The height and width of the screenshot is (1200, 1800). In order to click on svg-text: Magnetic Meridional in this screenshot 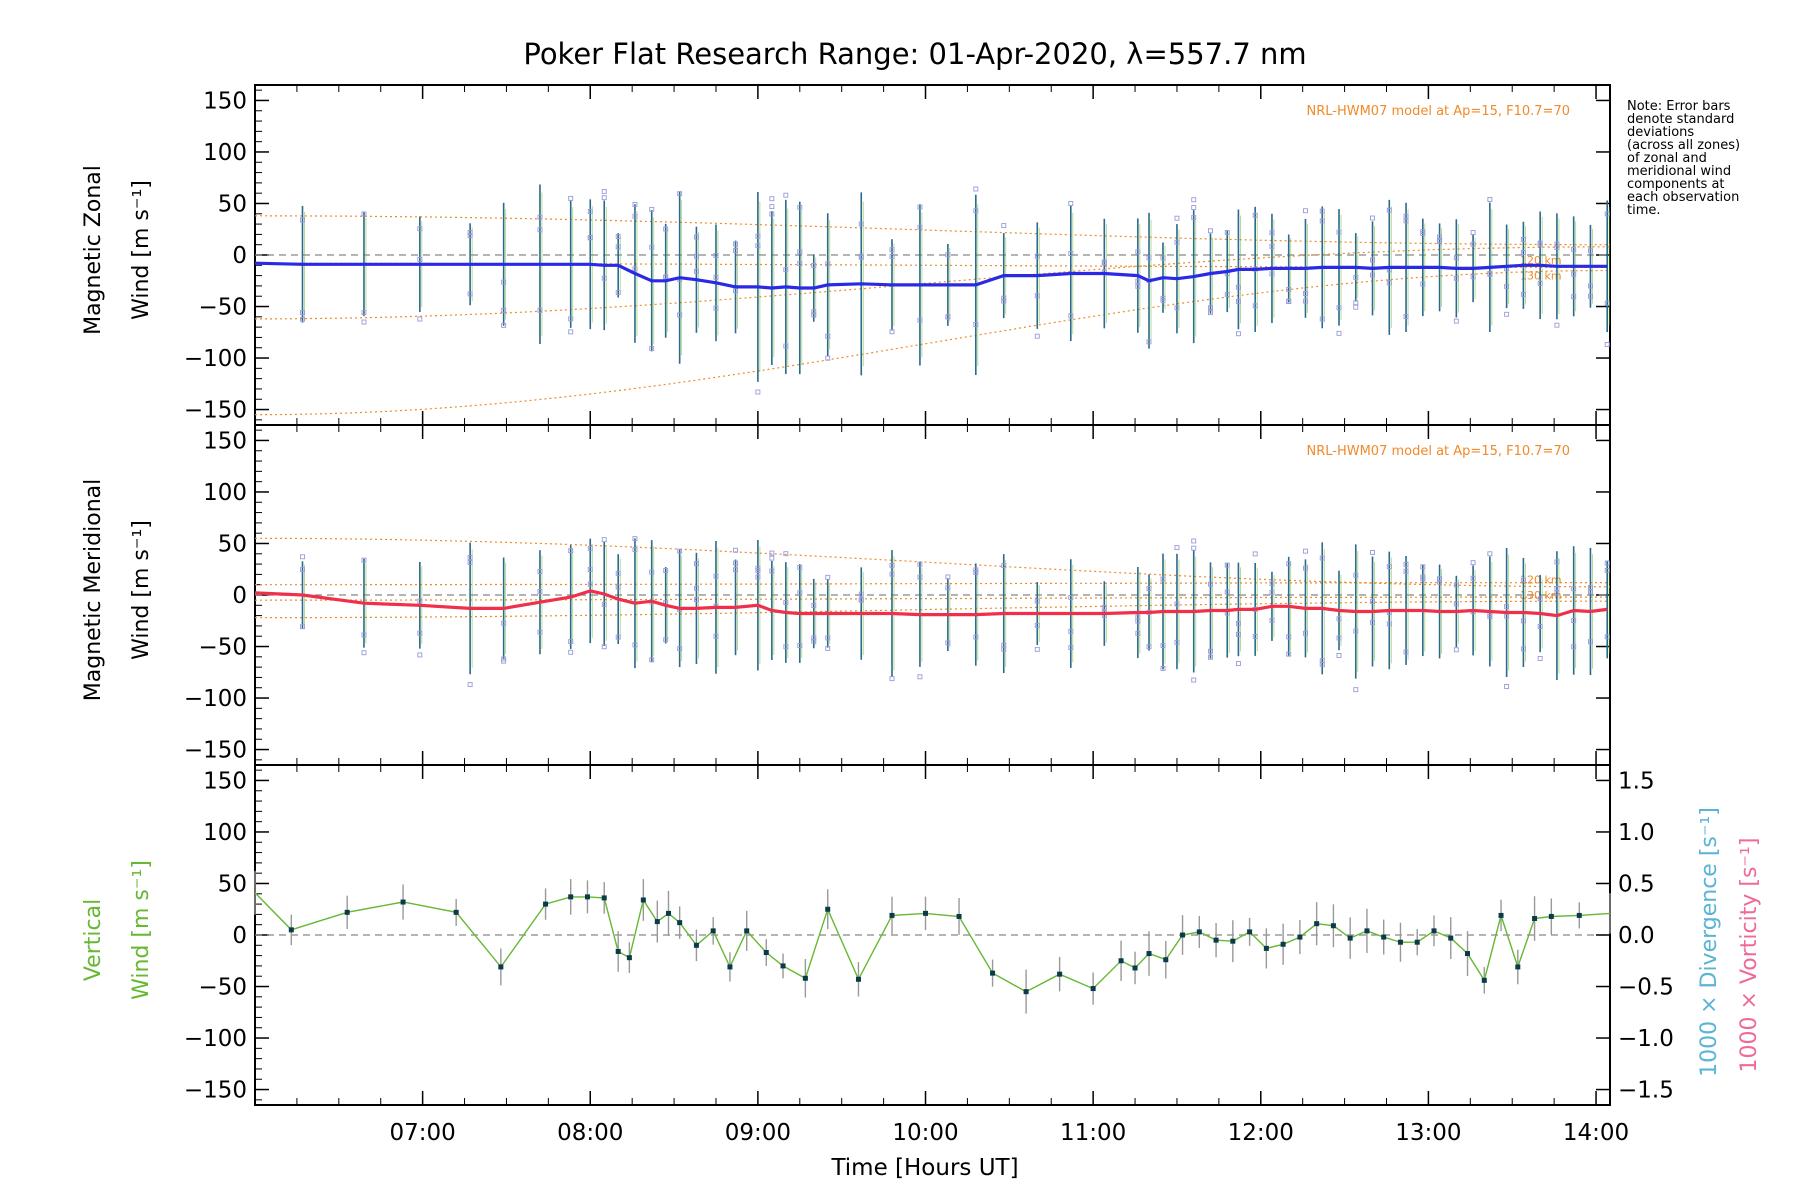, I will do `click(93, 590)`.